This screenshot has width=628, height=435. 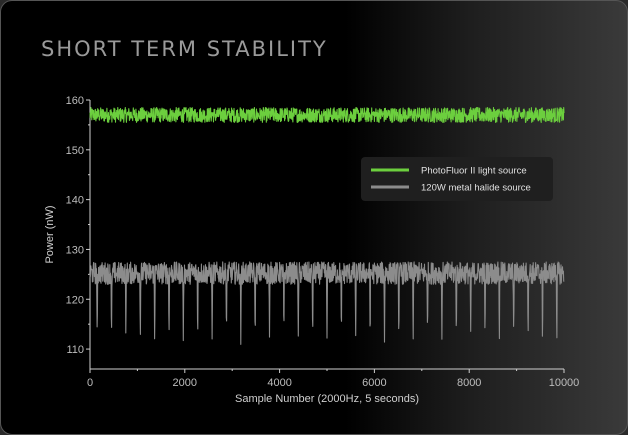 What do you see at coordinates (75, 300) in the screenshot?
I see `y-tick-label: 120` at bounding box center [75, 300].